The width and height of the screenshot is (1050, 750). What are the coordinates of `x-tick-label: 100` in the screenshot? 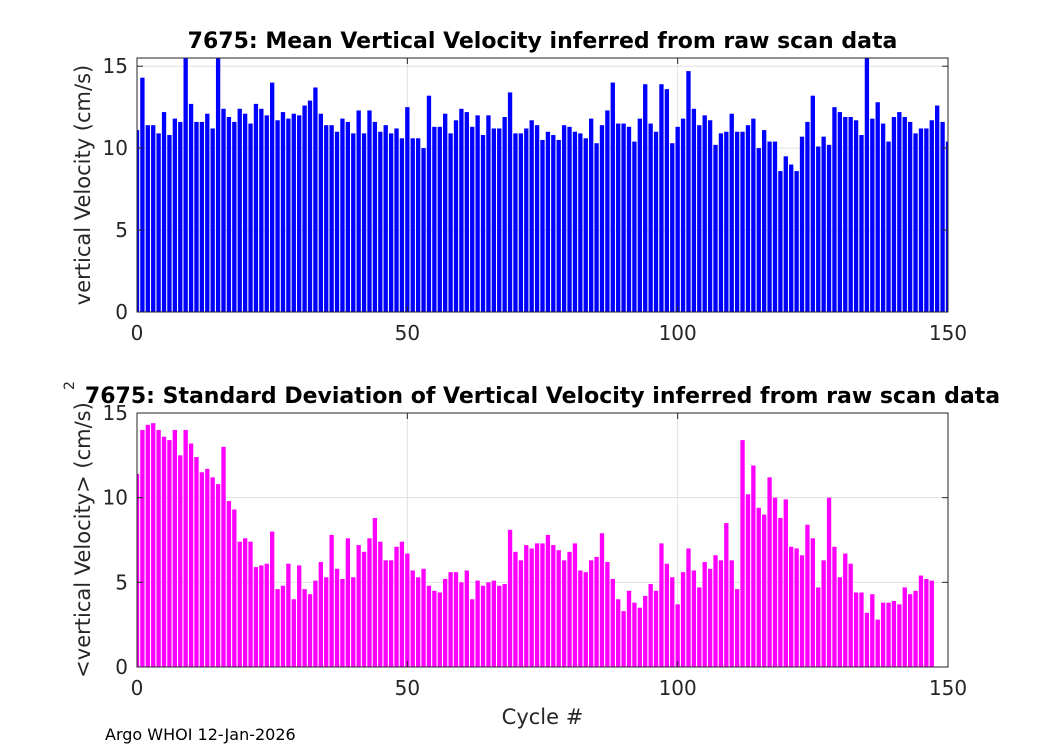 It's located at (678, 688).